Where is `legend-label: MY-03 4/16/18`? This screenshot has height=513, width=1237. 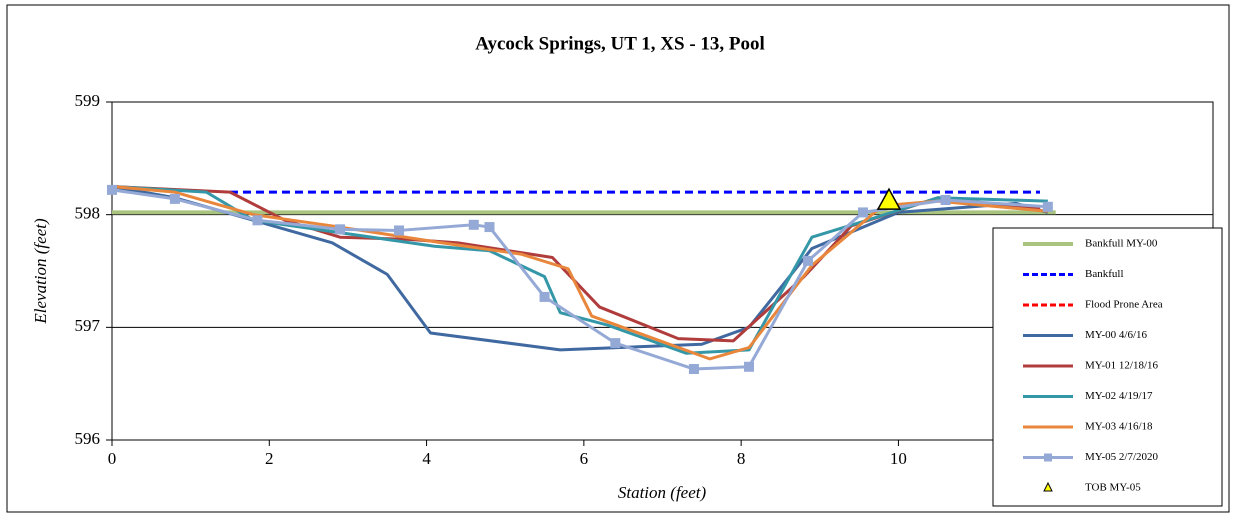 legend-label: MY-03 4/16/18 is located at coordinates (1119, 427).